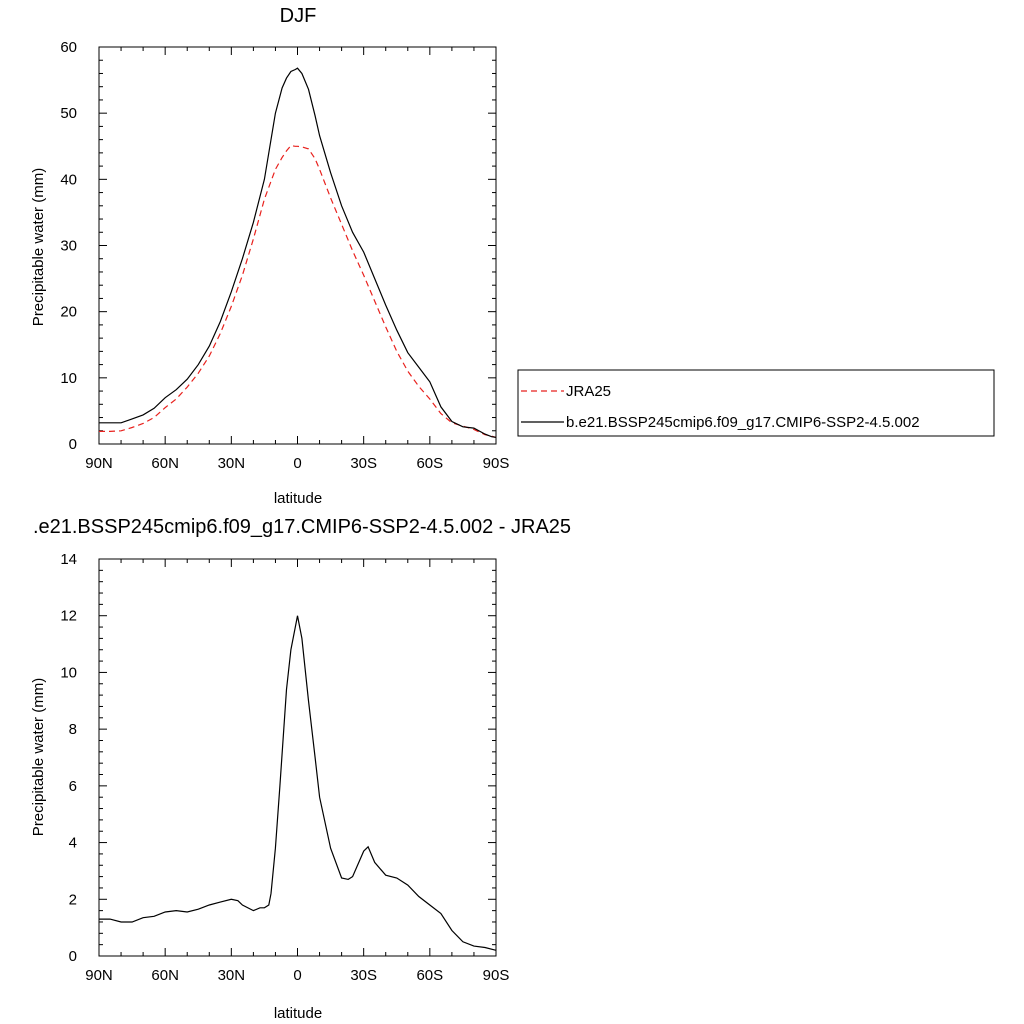 The width and height of the screenshot is (1024, 1024). What do you see at coordinates (68, 113) in the screenshot?
I see `y-tick-label: 50` at bounding box center [68, 113].